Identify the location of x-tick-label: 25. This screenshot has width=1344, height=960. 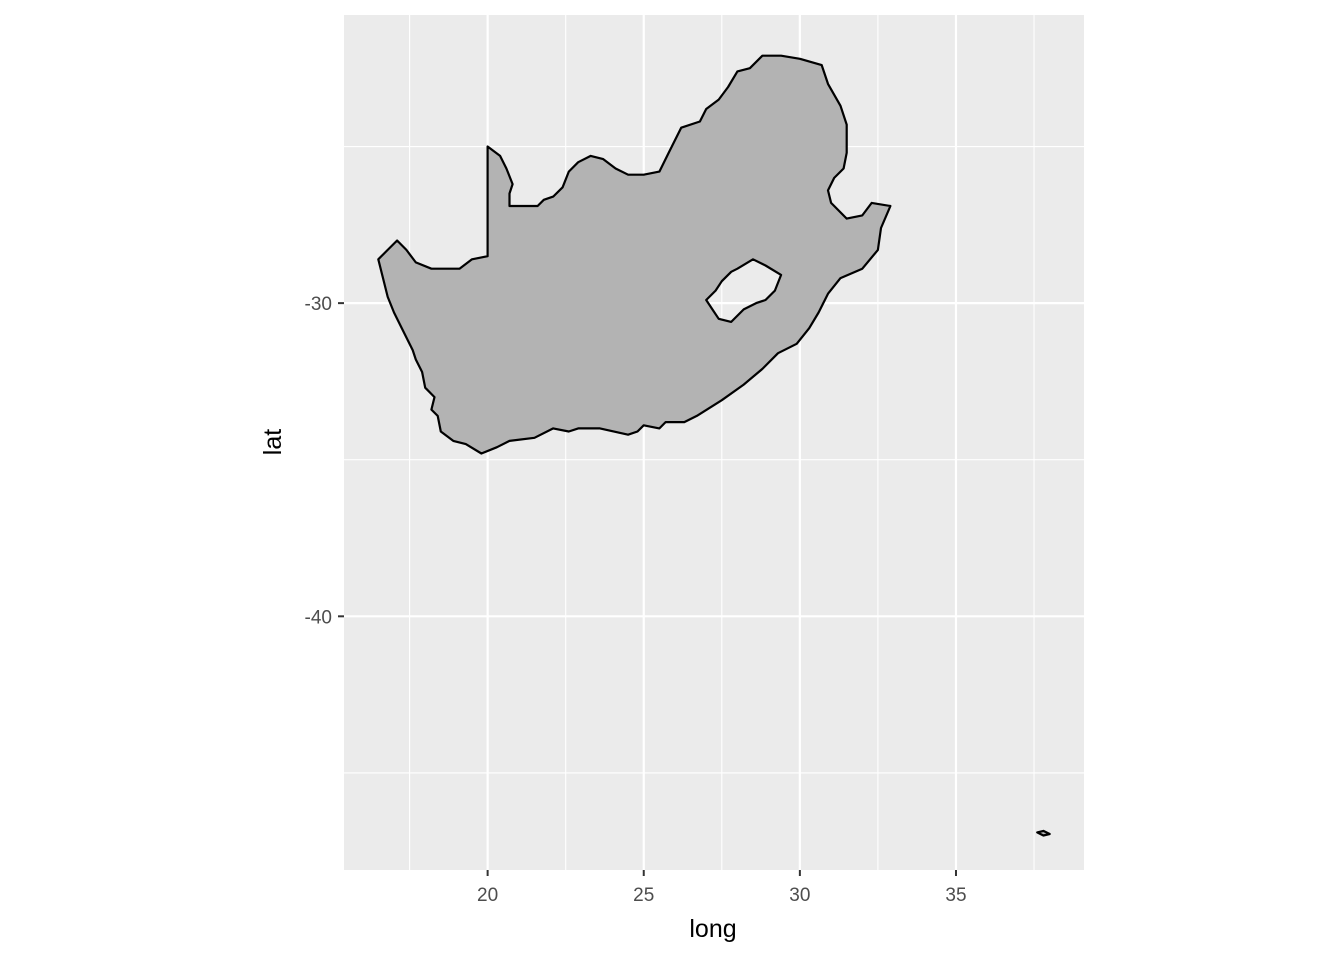
(643, 895).